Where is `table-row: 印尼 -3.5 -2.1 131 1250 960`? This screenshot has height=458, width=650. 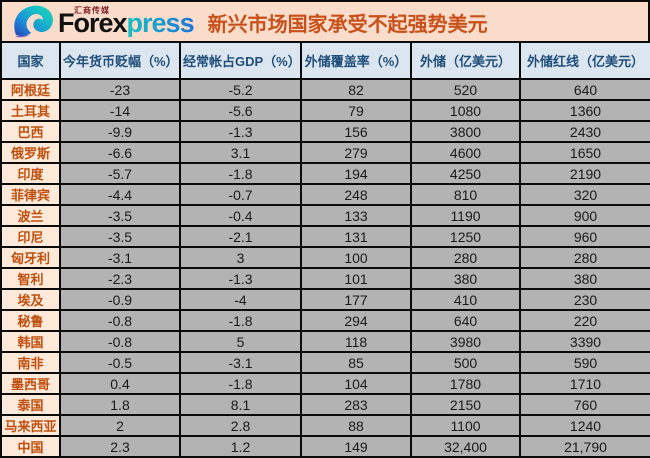
table-row: 印尼 -3.5 -2.1 131 1250 960 is located at coordinates (325, 236).